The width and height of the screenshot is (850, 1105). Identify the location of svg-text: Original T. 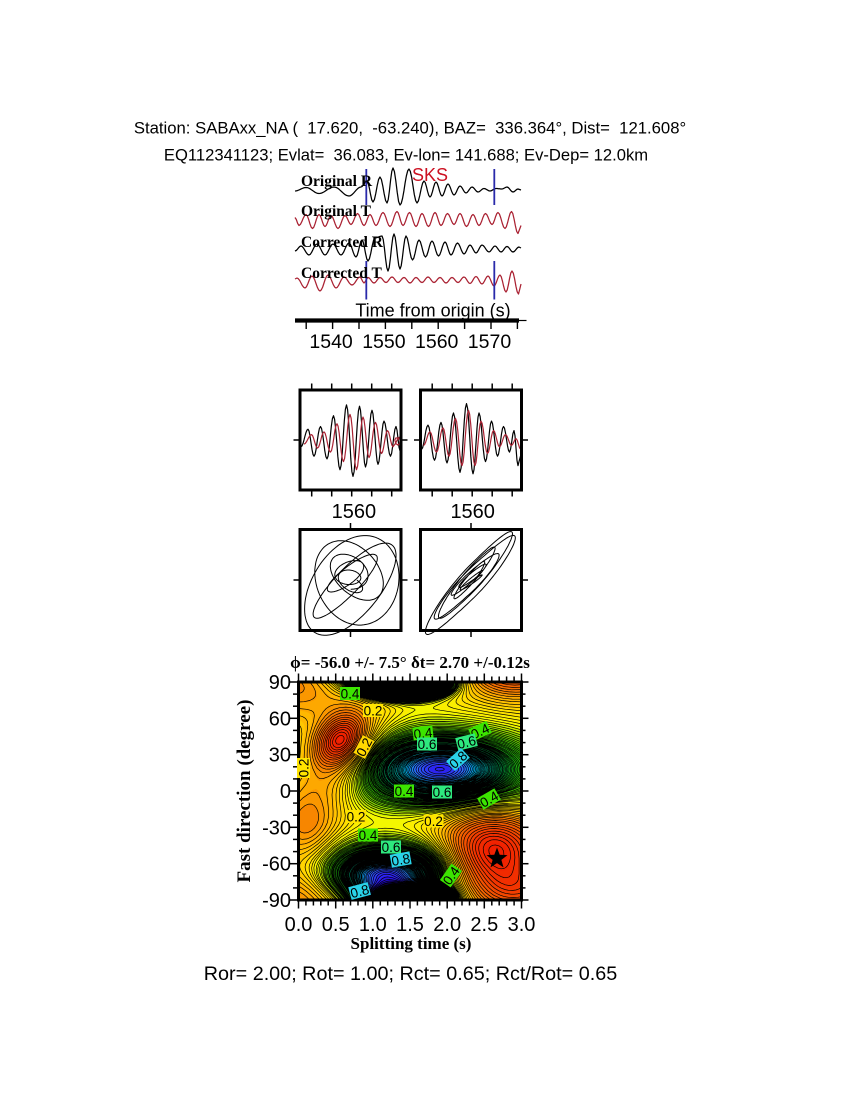
(336, 211).